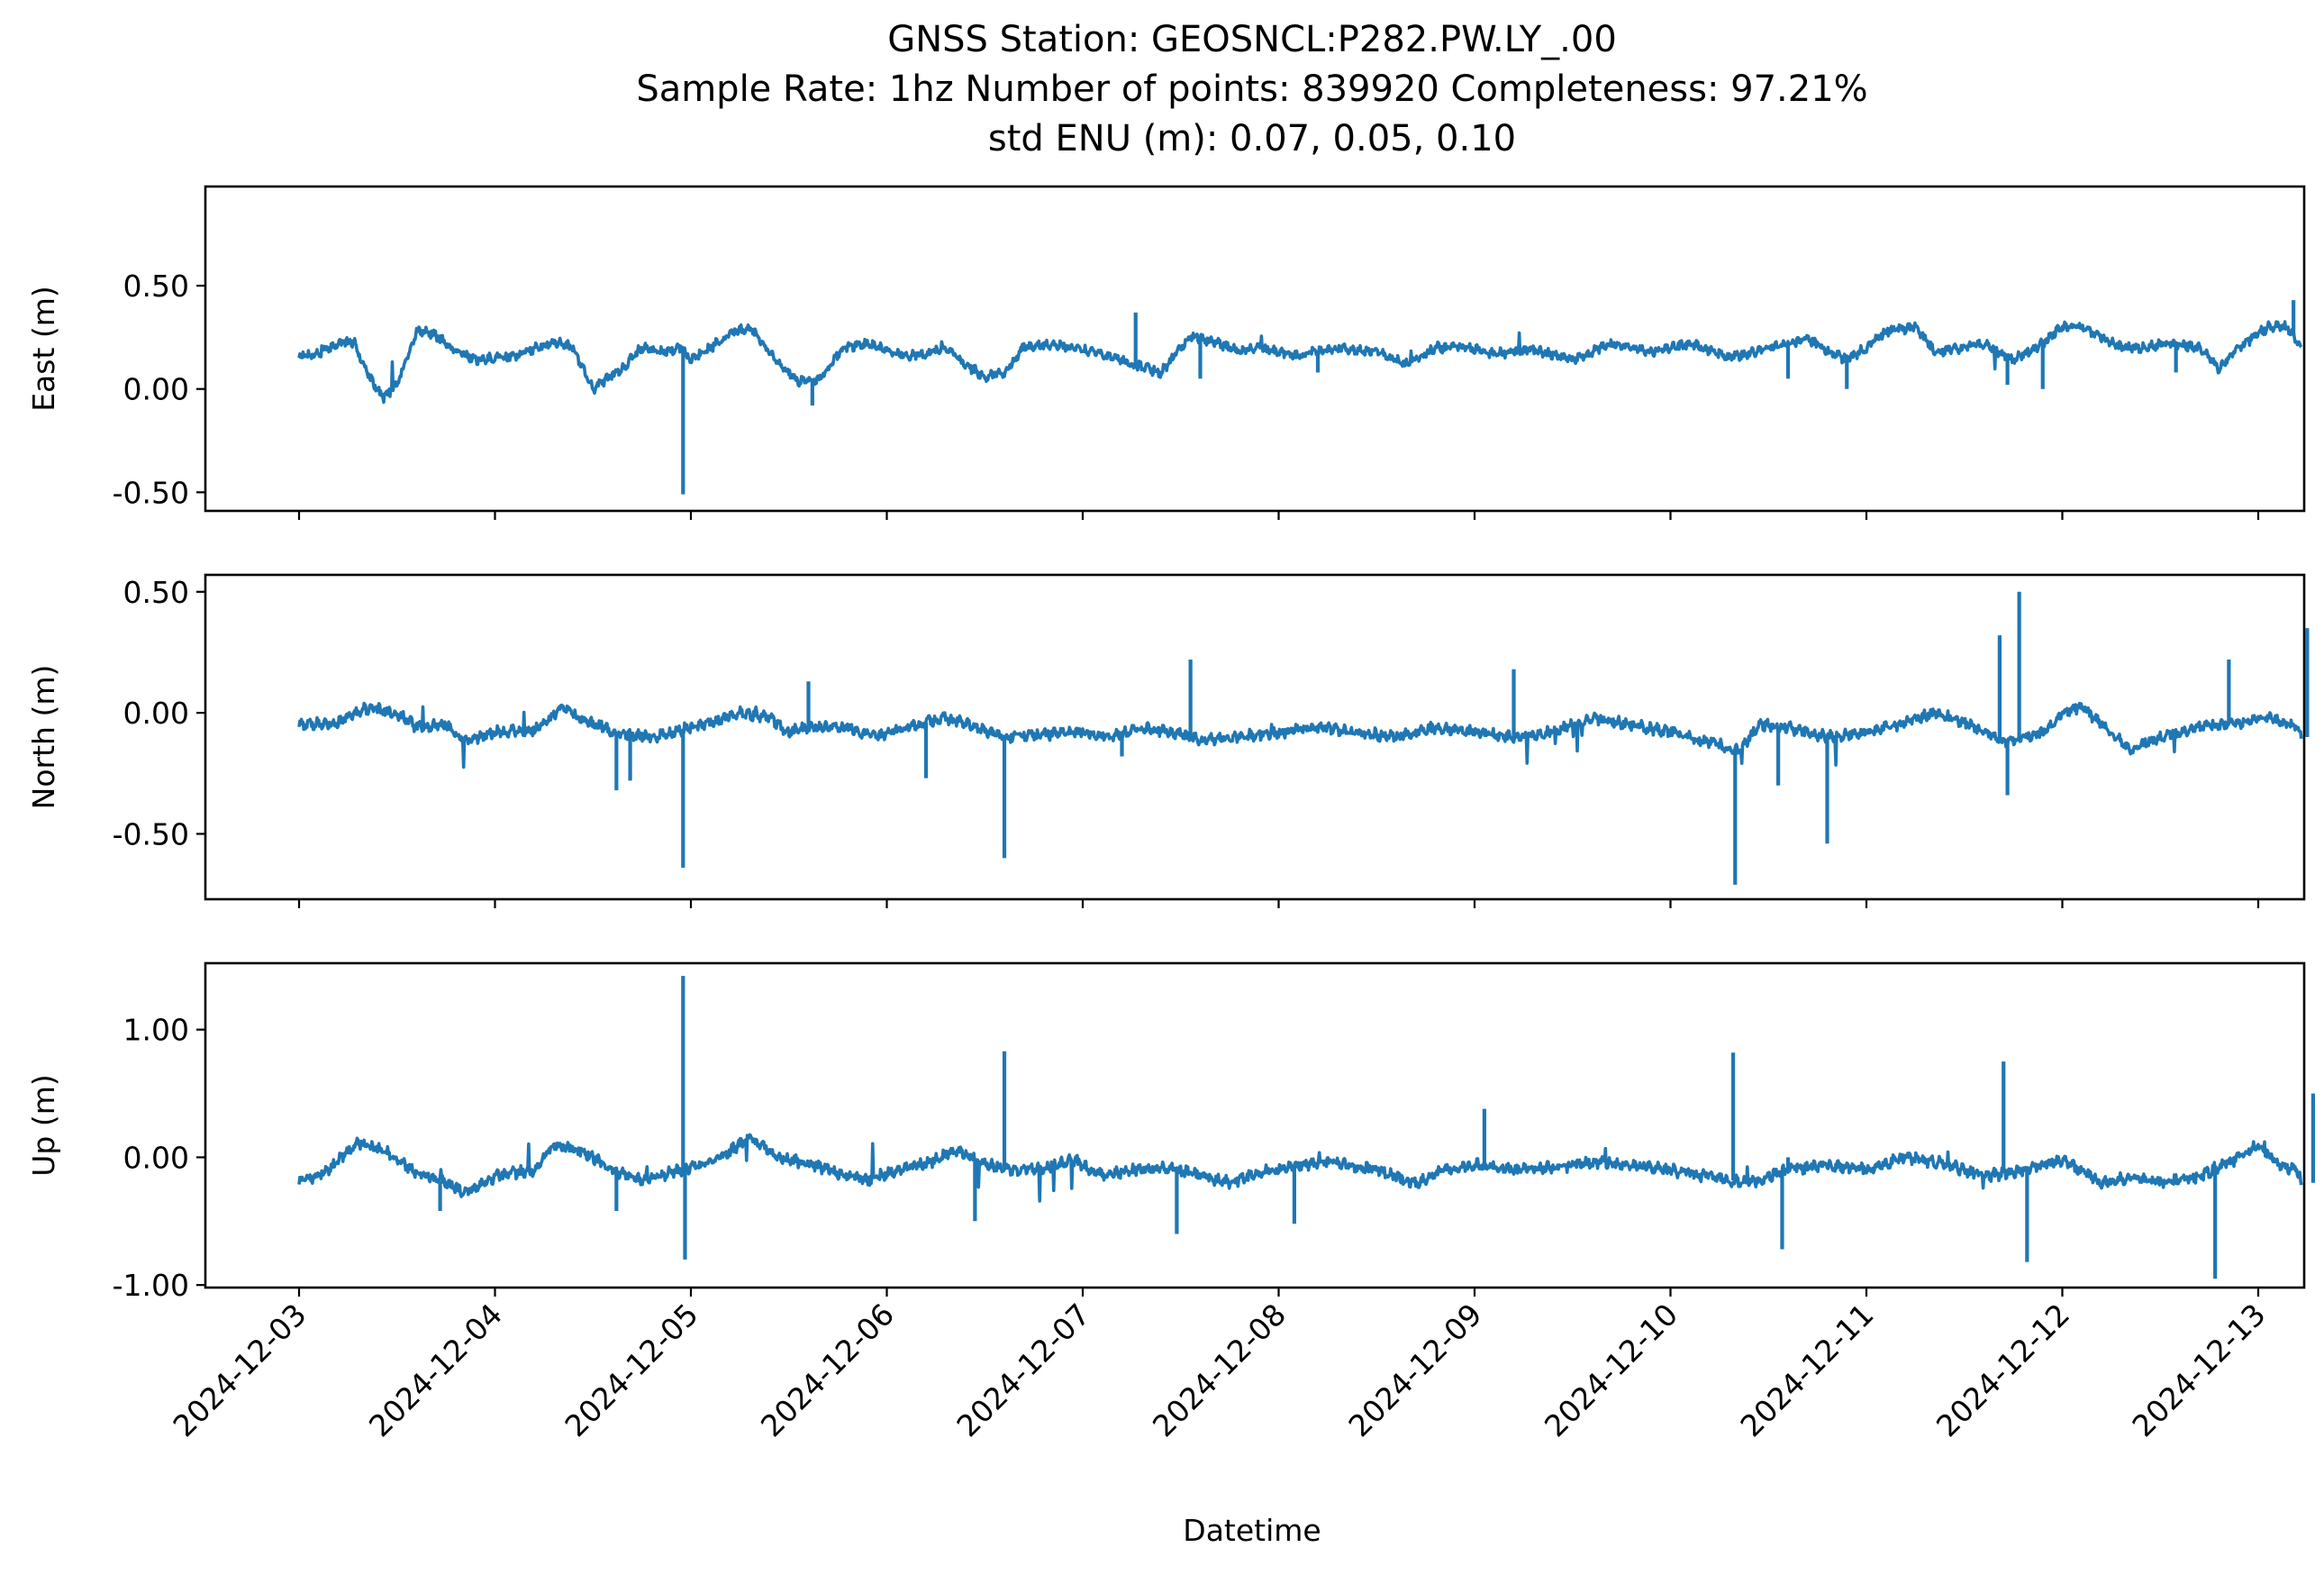  Describe the element at coordinates (1252, 39) in the screenshot. I see `title-line-1: GNSS Station: GEOSNCL:P282.PW.LY_.00` at that location.